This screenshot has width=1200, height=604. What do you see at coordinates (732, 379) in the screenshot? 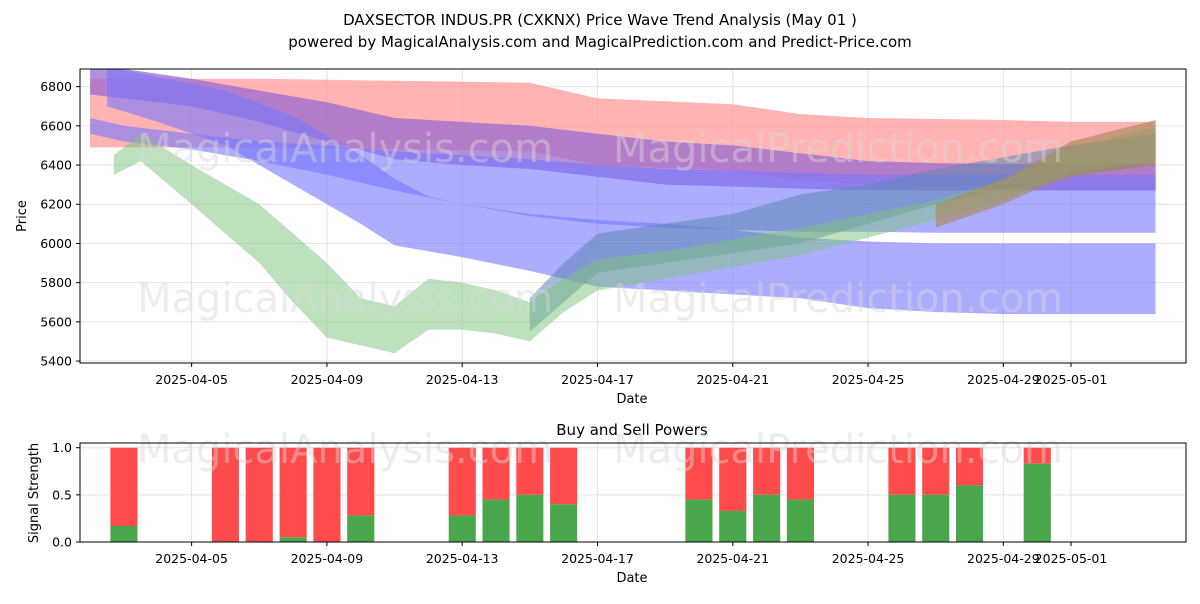
I see `price-x-tick-label: 2025-04-21` at bounding box center [732, 379].